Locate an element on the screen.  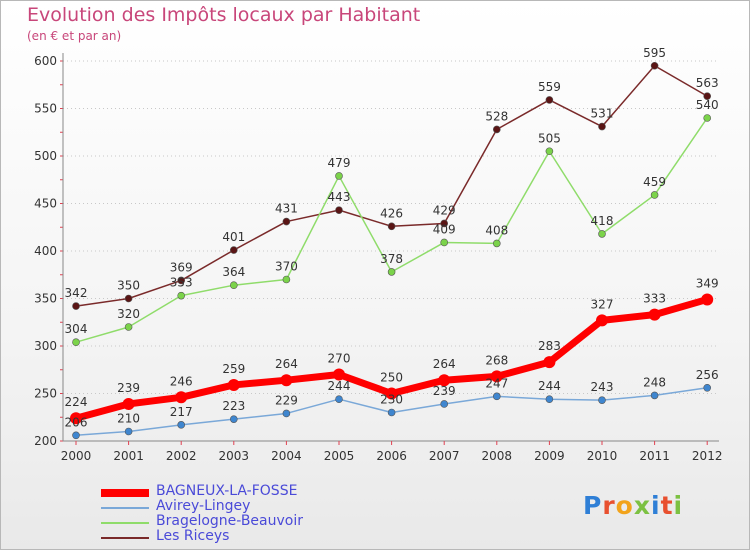
data-label-bragelogne-beauvoir: 304 is located at coordinates (76, 329).